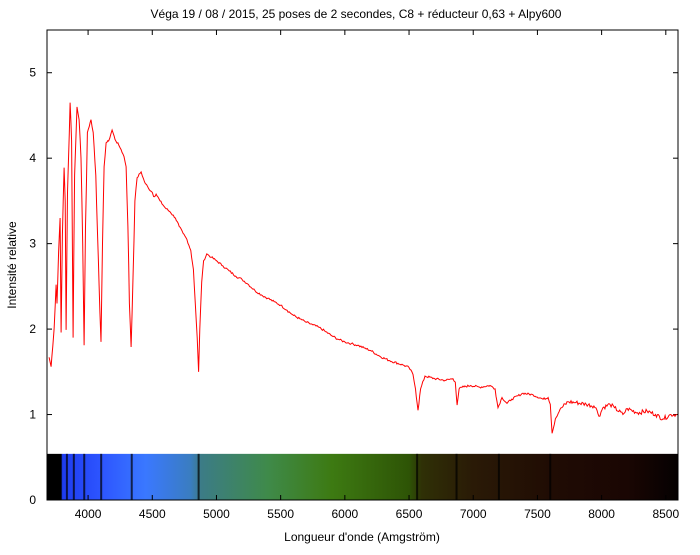  I want to click on spectrum-gradient, so click(362, 476).